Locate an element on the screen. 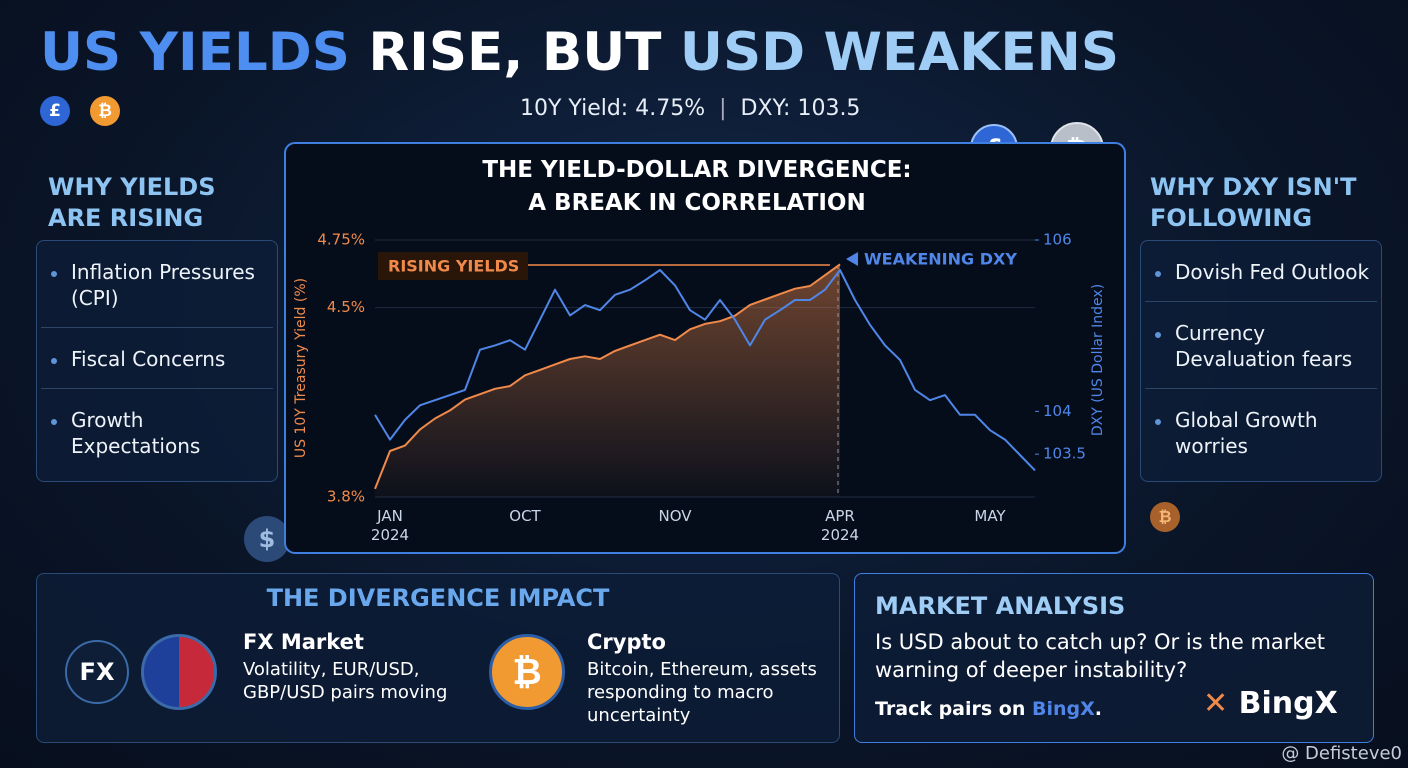  analysis-title: MARKET ANALYSIS is located at coordinates (1000, 606).